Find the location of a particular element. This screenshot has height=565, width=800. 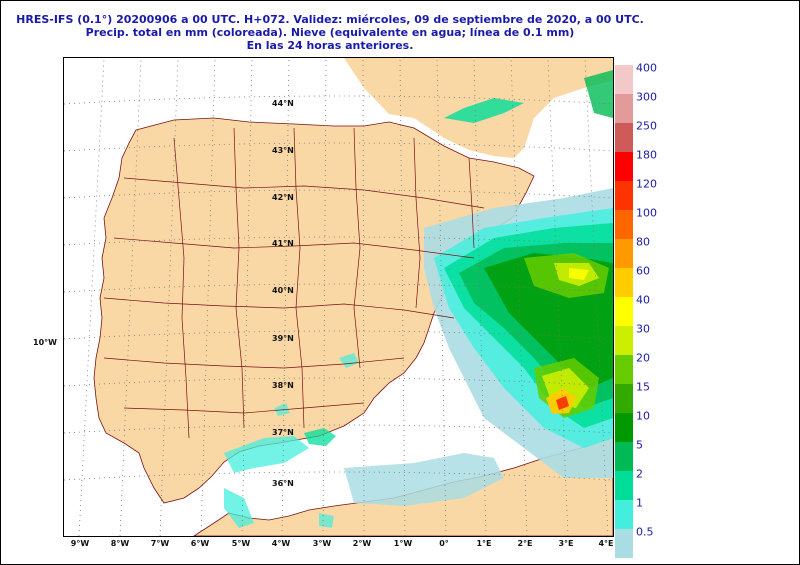

header-line-3: En las 24 horas anteriores. is located at coordinates (330, 45).